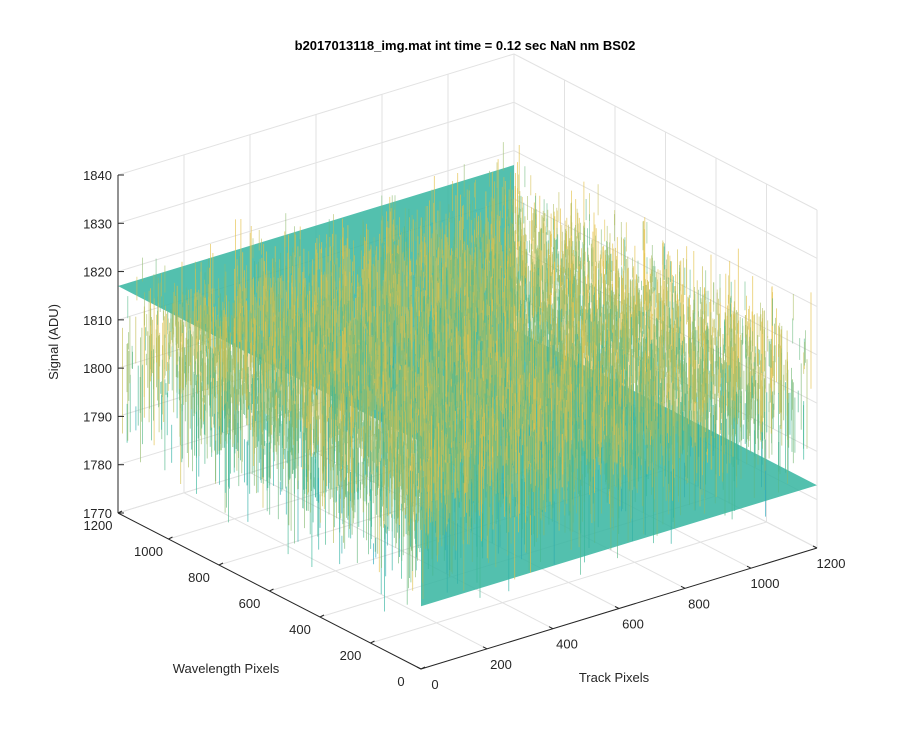 The width and height of the screenshot is (900, 750). Describe the element at coordinates (97, 416) in the screenshot. I see `z-tick-label: 1790` at that location.